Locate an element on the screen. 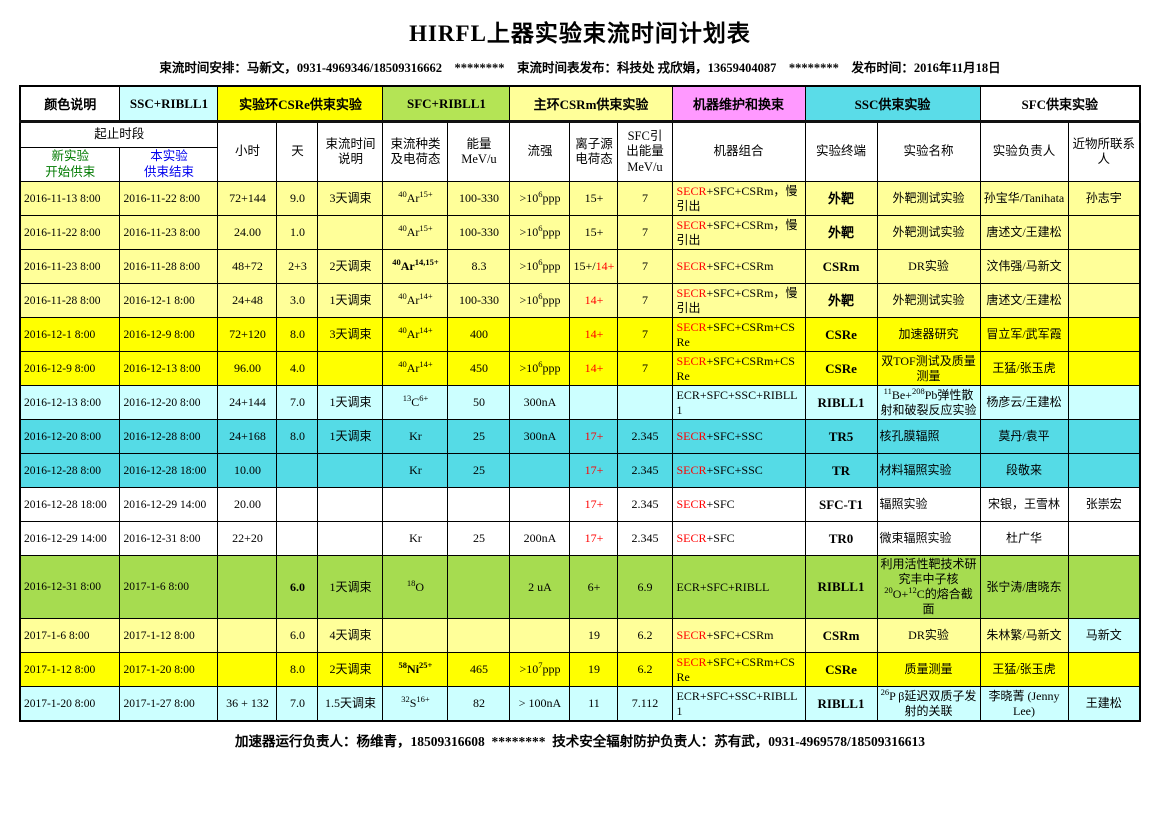  cell-combo: SECR+SFC+CSRm is located at coordinates (738, 636).